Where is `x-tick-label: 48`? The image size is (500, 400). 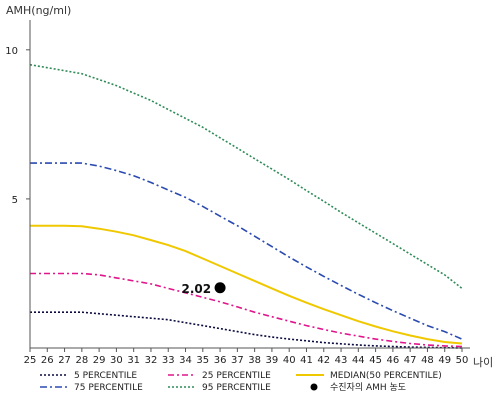 x-tick-label: 48 is located at coordinates (427, 360).